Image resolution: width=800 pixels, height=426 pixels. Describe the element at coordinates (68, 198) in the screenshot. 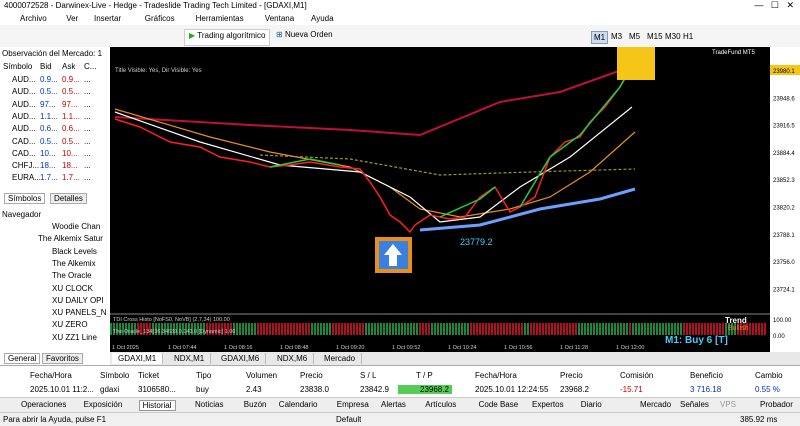

I see `panel-tab: Detalles` at that location.